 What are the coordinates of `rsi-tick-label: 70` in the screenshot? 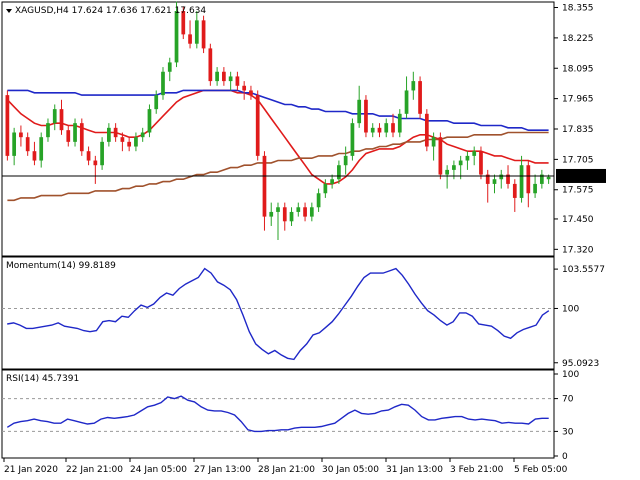 It's located at (568, 400).